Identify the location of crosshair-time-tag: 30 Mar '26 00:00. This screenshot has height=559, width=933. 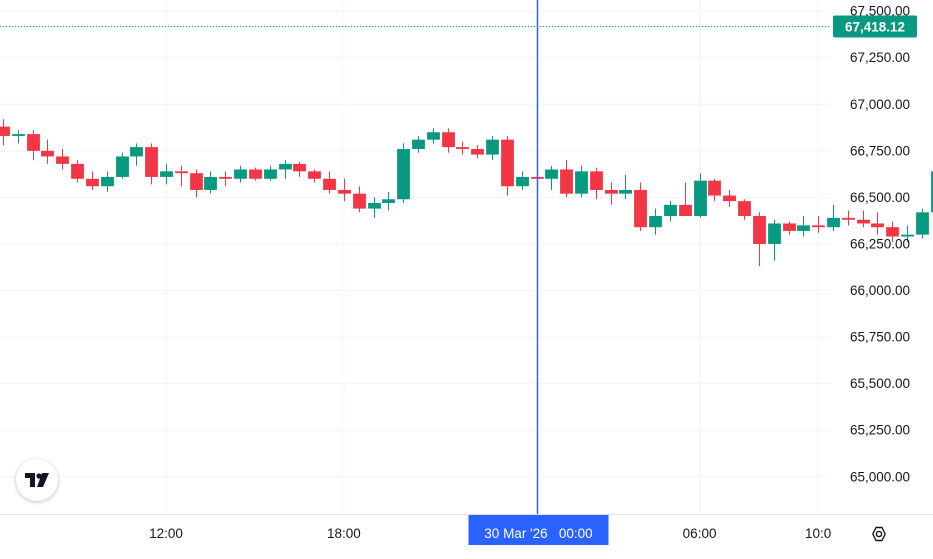
(538, 530).